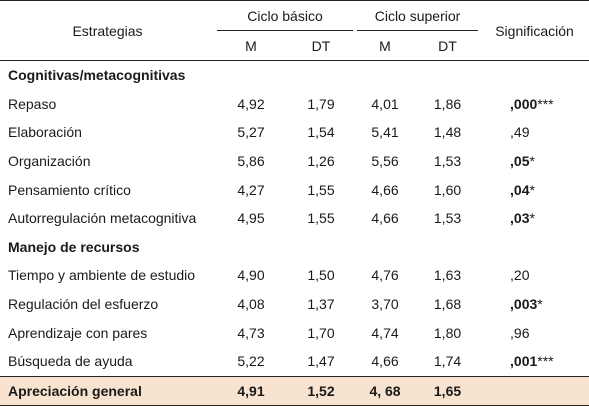  I want to click on total-dt-superior: 1,65, so click(448, 390).